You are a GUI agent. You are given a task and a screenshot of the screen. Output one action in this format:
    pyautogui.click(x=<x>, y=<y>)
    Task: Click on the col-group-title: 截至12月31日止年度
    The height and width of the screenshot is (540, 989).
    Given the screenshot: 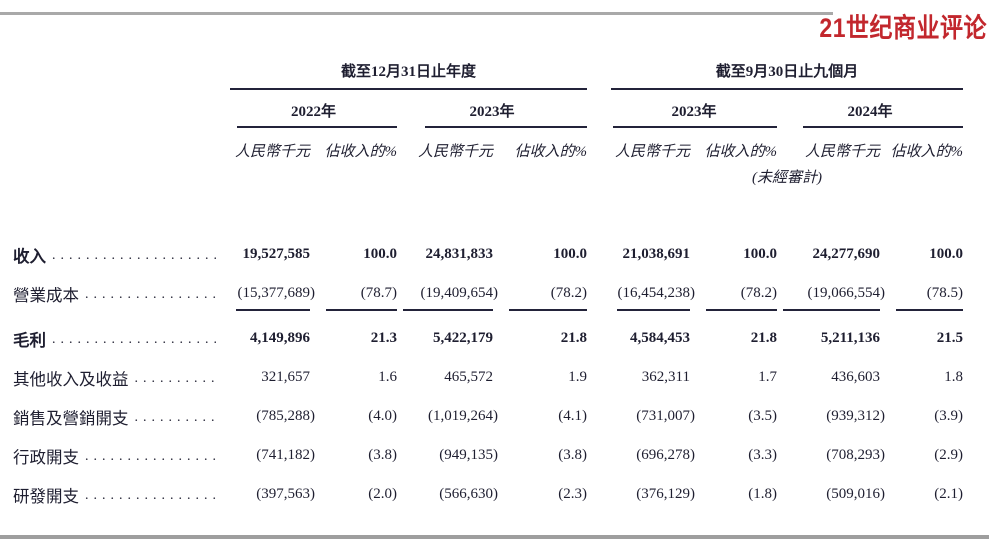 What is the action you would take?
    pyautogui.click(x=408, y=72)
    